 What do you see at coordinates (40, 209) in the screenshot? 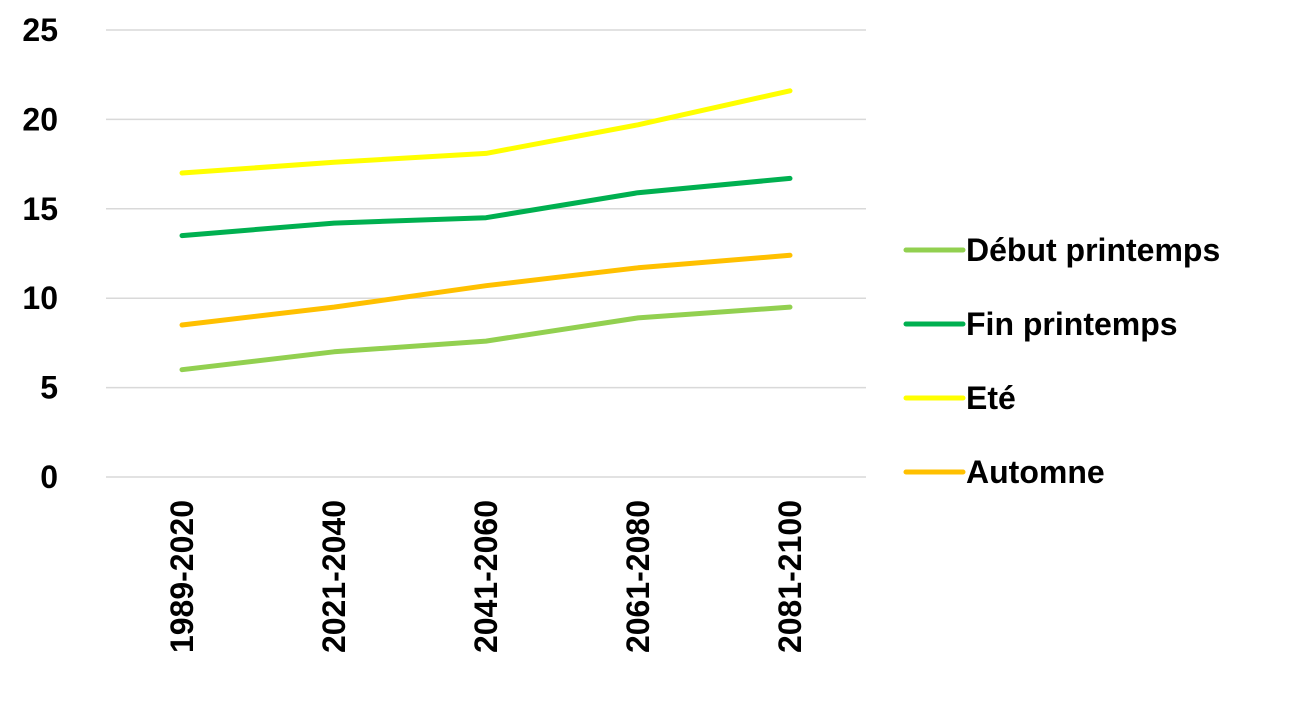
I see `y-tick-label: 15` at bounding box center [40, 209].